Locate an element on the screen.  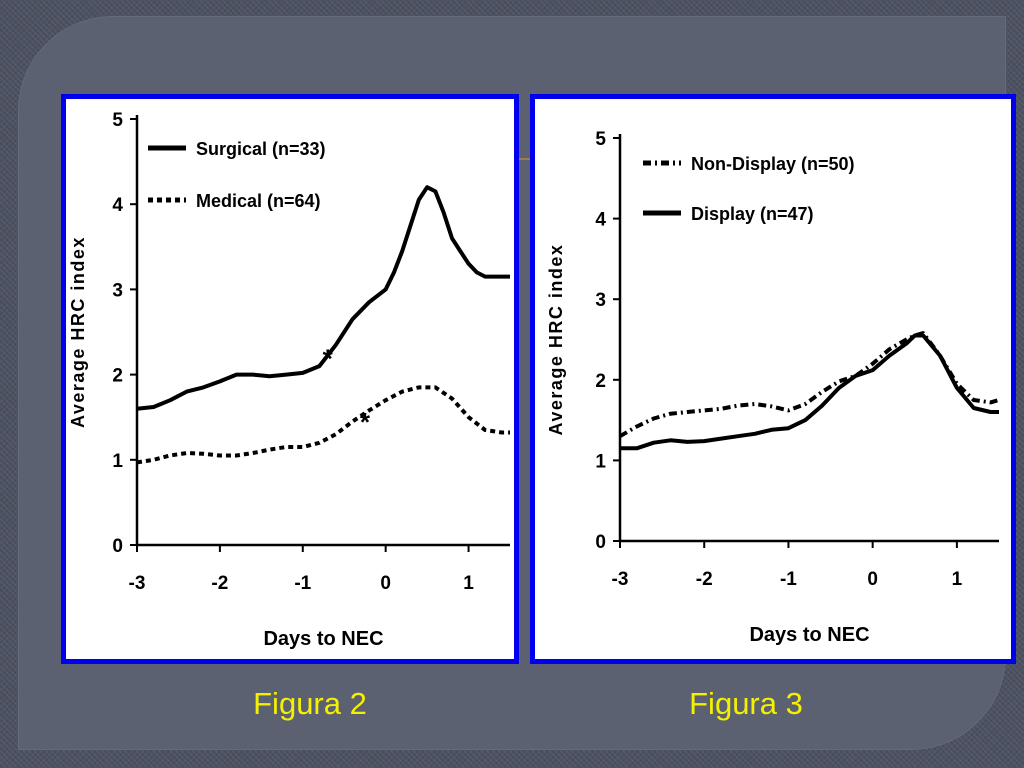
caption-figure-2: Figura 2 is located at coordinates (310, 703).